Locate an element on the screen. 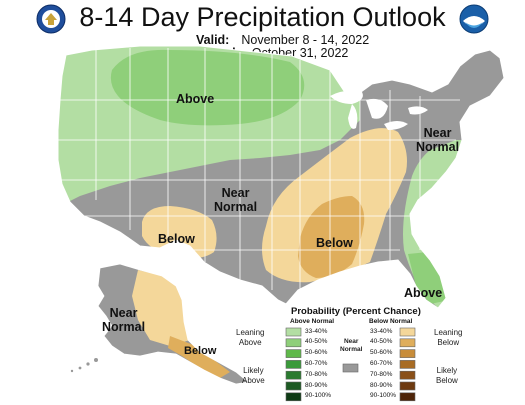  legend-likely-below: Likely Below is located at coordinates (447, 376).